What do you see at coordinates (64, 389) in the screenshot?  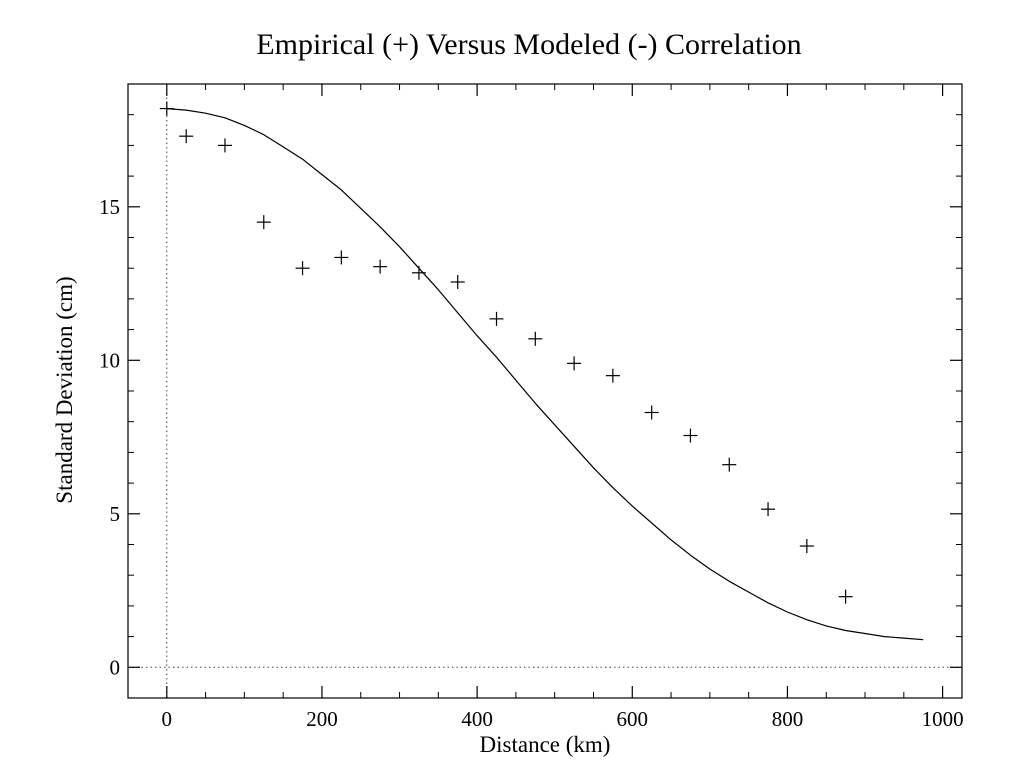 I see `y-axis-label: Standard Deviation (cm)` at bounding box center [64, 389].